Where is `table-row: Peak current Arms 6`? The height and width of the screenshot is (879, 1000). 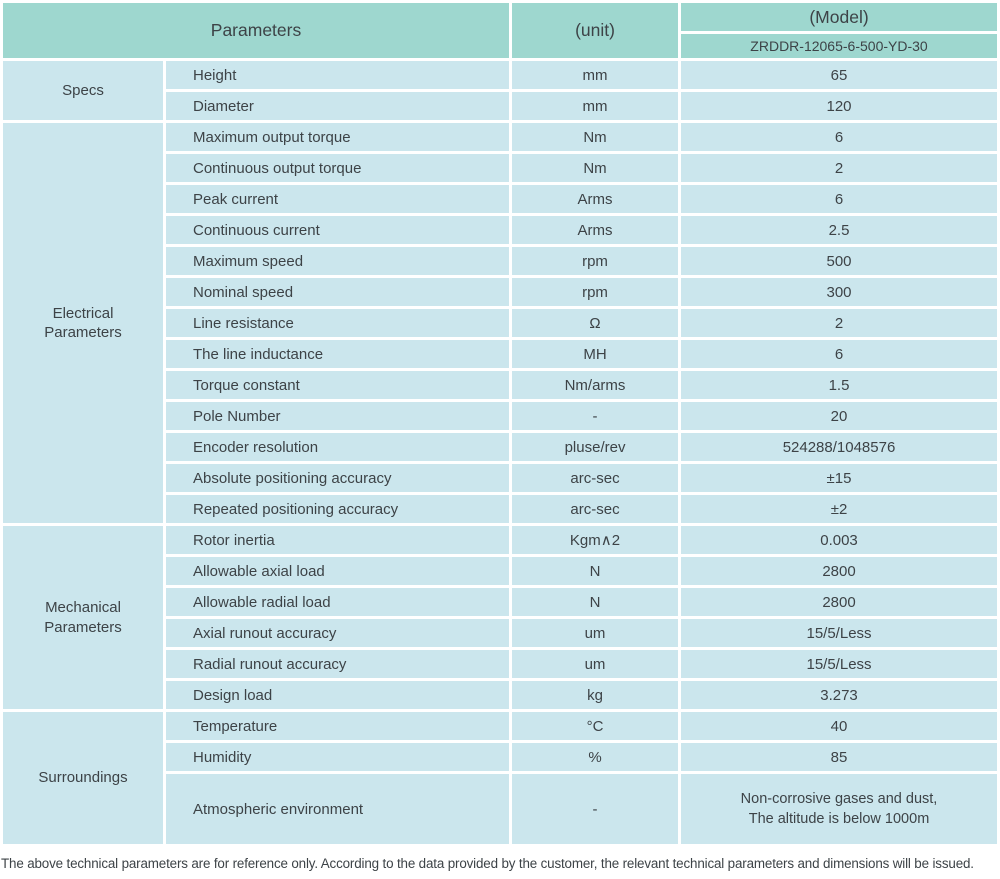
table-row: Peak current Arms 6 is located at coordinates (500, 199).